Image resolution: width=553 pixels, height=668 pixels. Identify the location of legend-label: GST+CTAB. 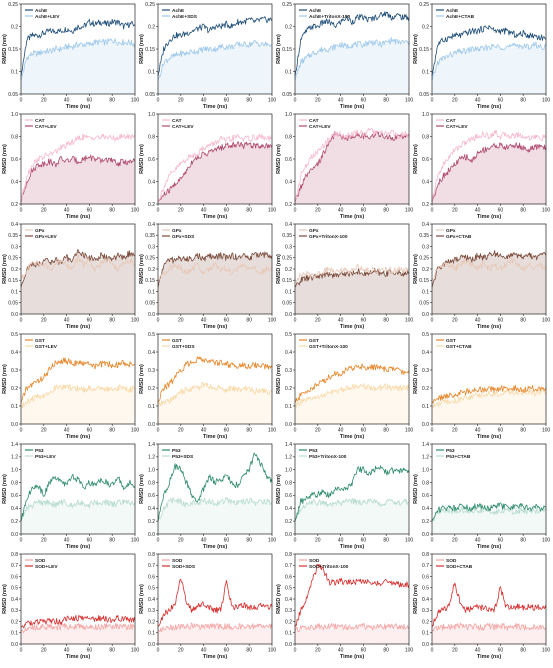
(459, 347).